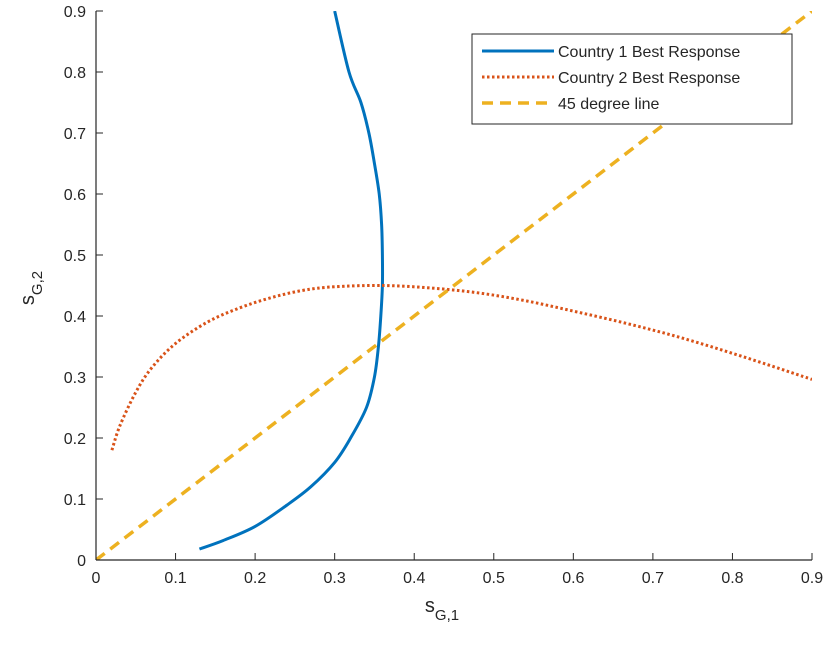 Image resolution: width=827 pixels, height=657 pixels. Describe the element at coordinates (335, 578) in the screenshot. I see `x-tick-label: 0.3` at that location.